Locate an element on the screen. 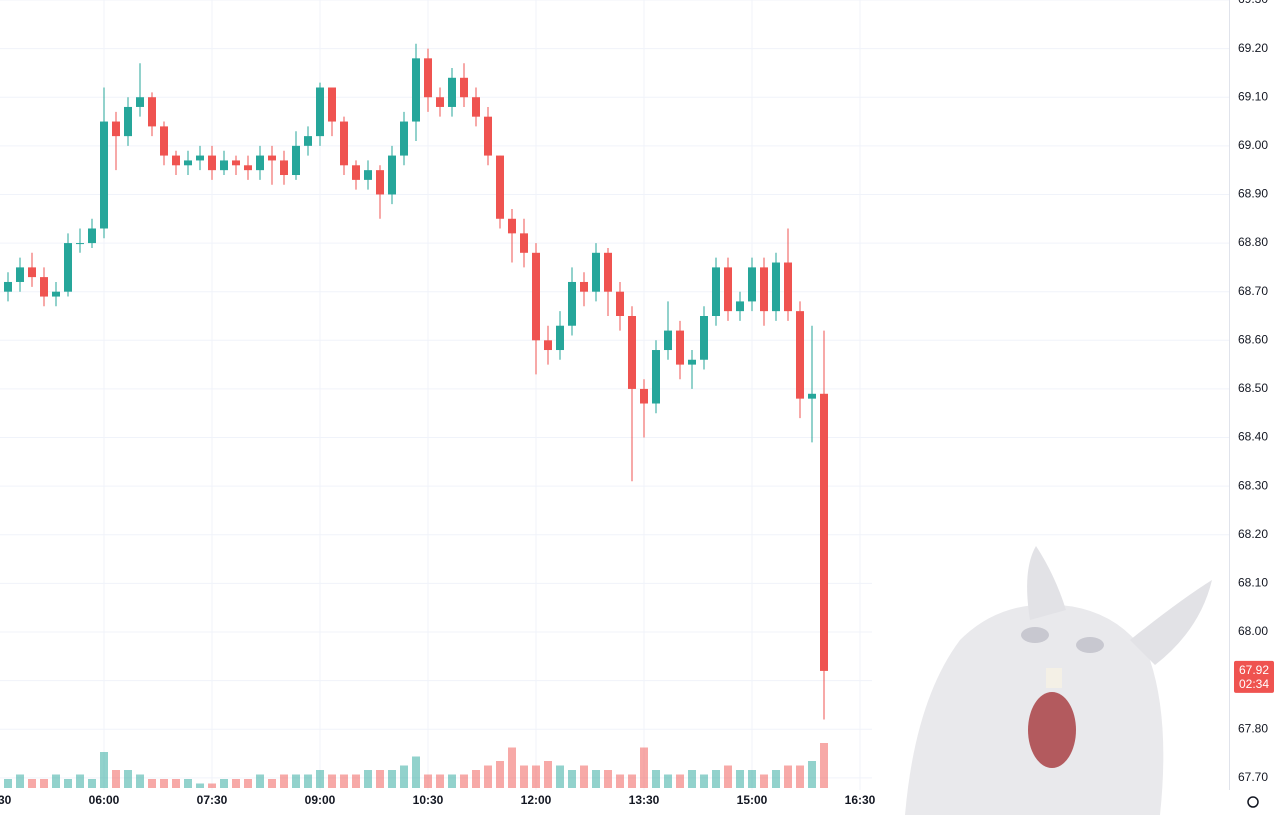 Image resolution: width=1278 pixels, height=815 pixels. x-tick-label: 15:00 is located at coordinates (752, 800).